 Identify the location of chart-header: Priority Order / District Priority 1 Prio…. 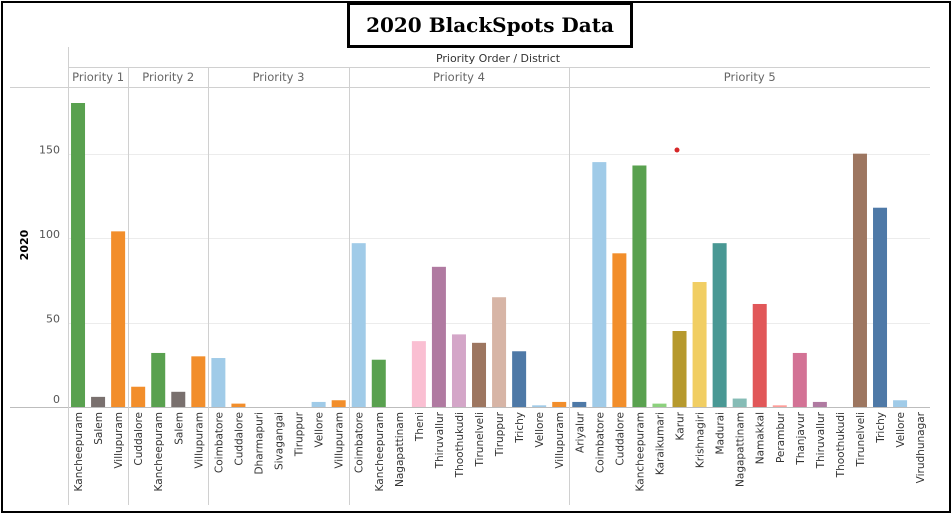
(470, 67).